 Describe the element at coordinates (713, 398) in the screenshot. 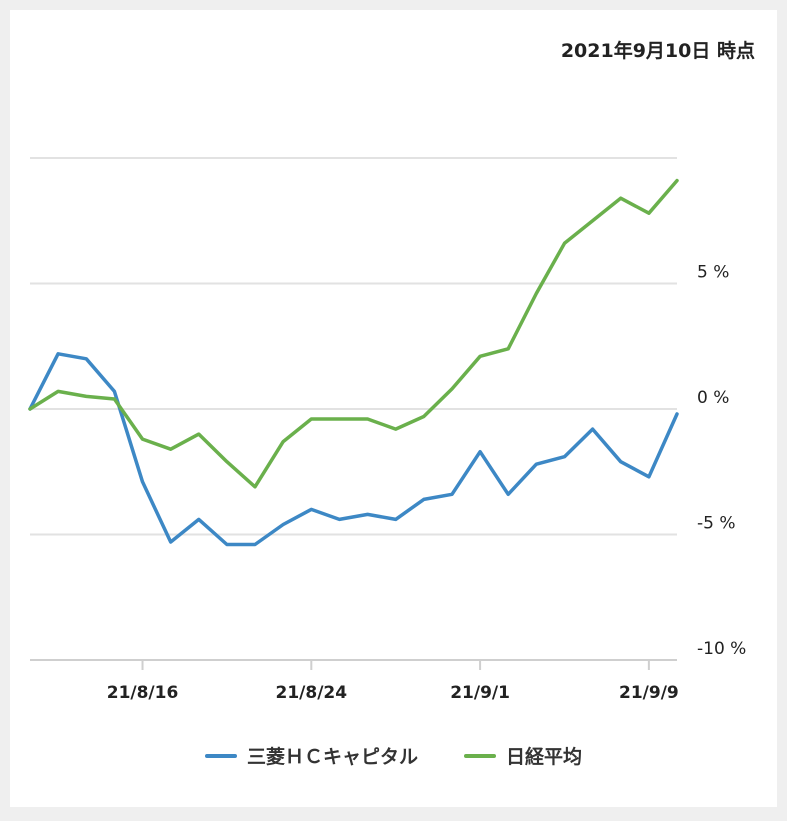

I see `y-tick-label: 0 %` at that location.